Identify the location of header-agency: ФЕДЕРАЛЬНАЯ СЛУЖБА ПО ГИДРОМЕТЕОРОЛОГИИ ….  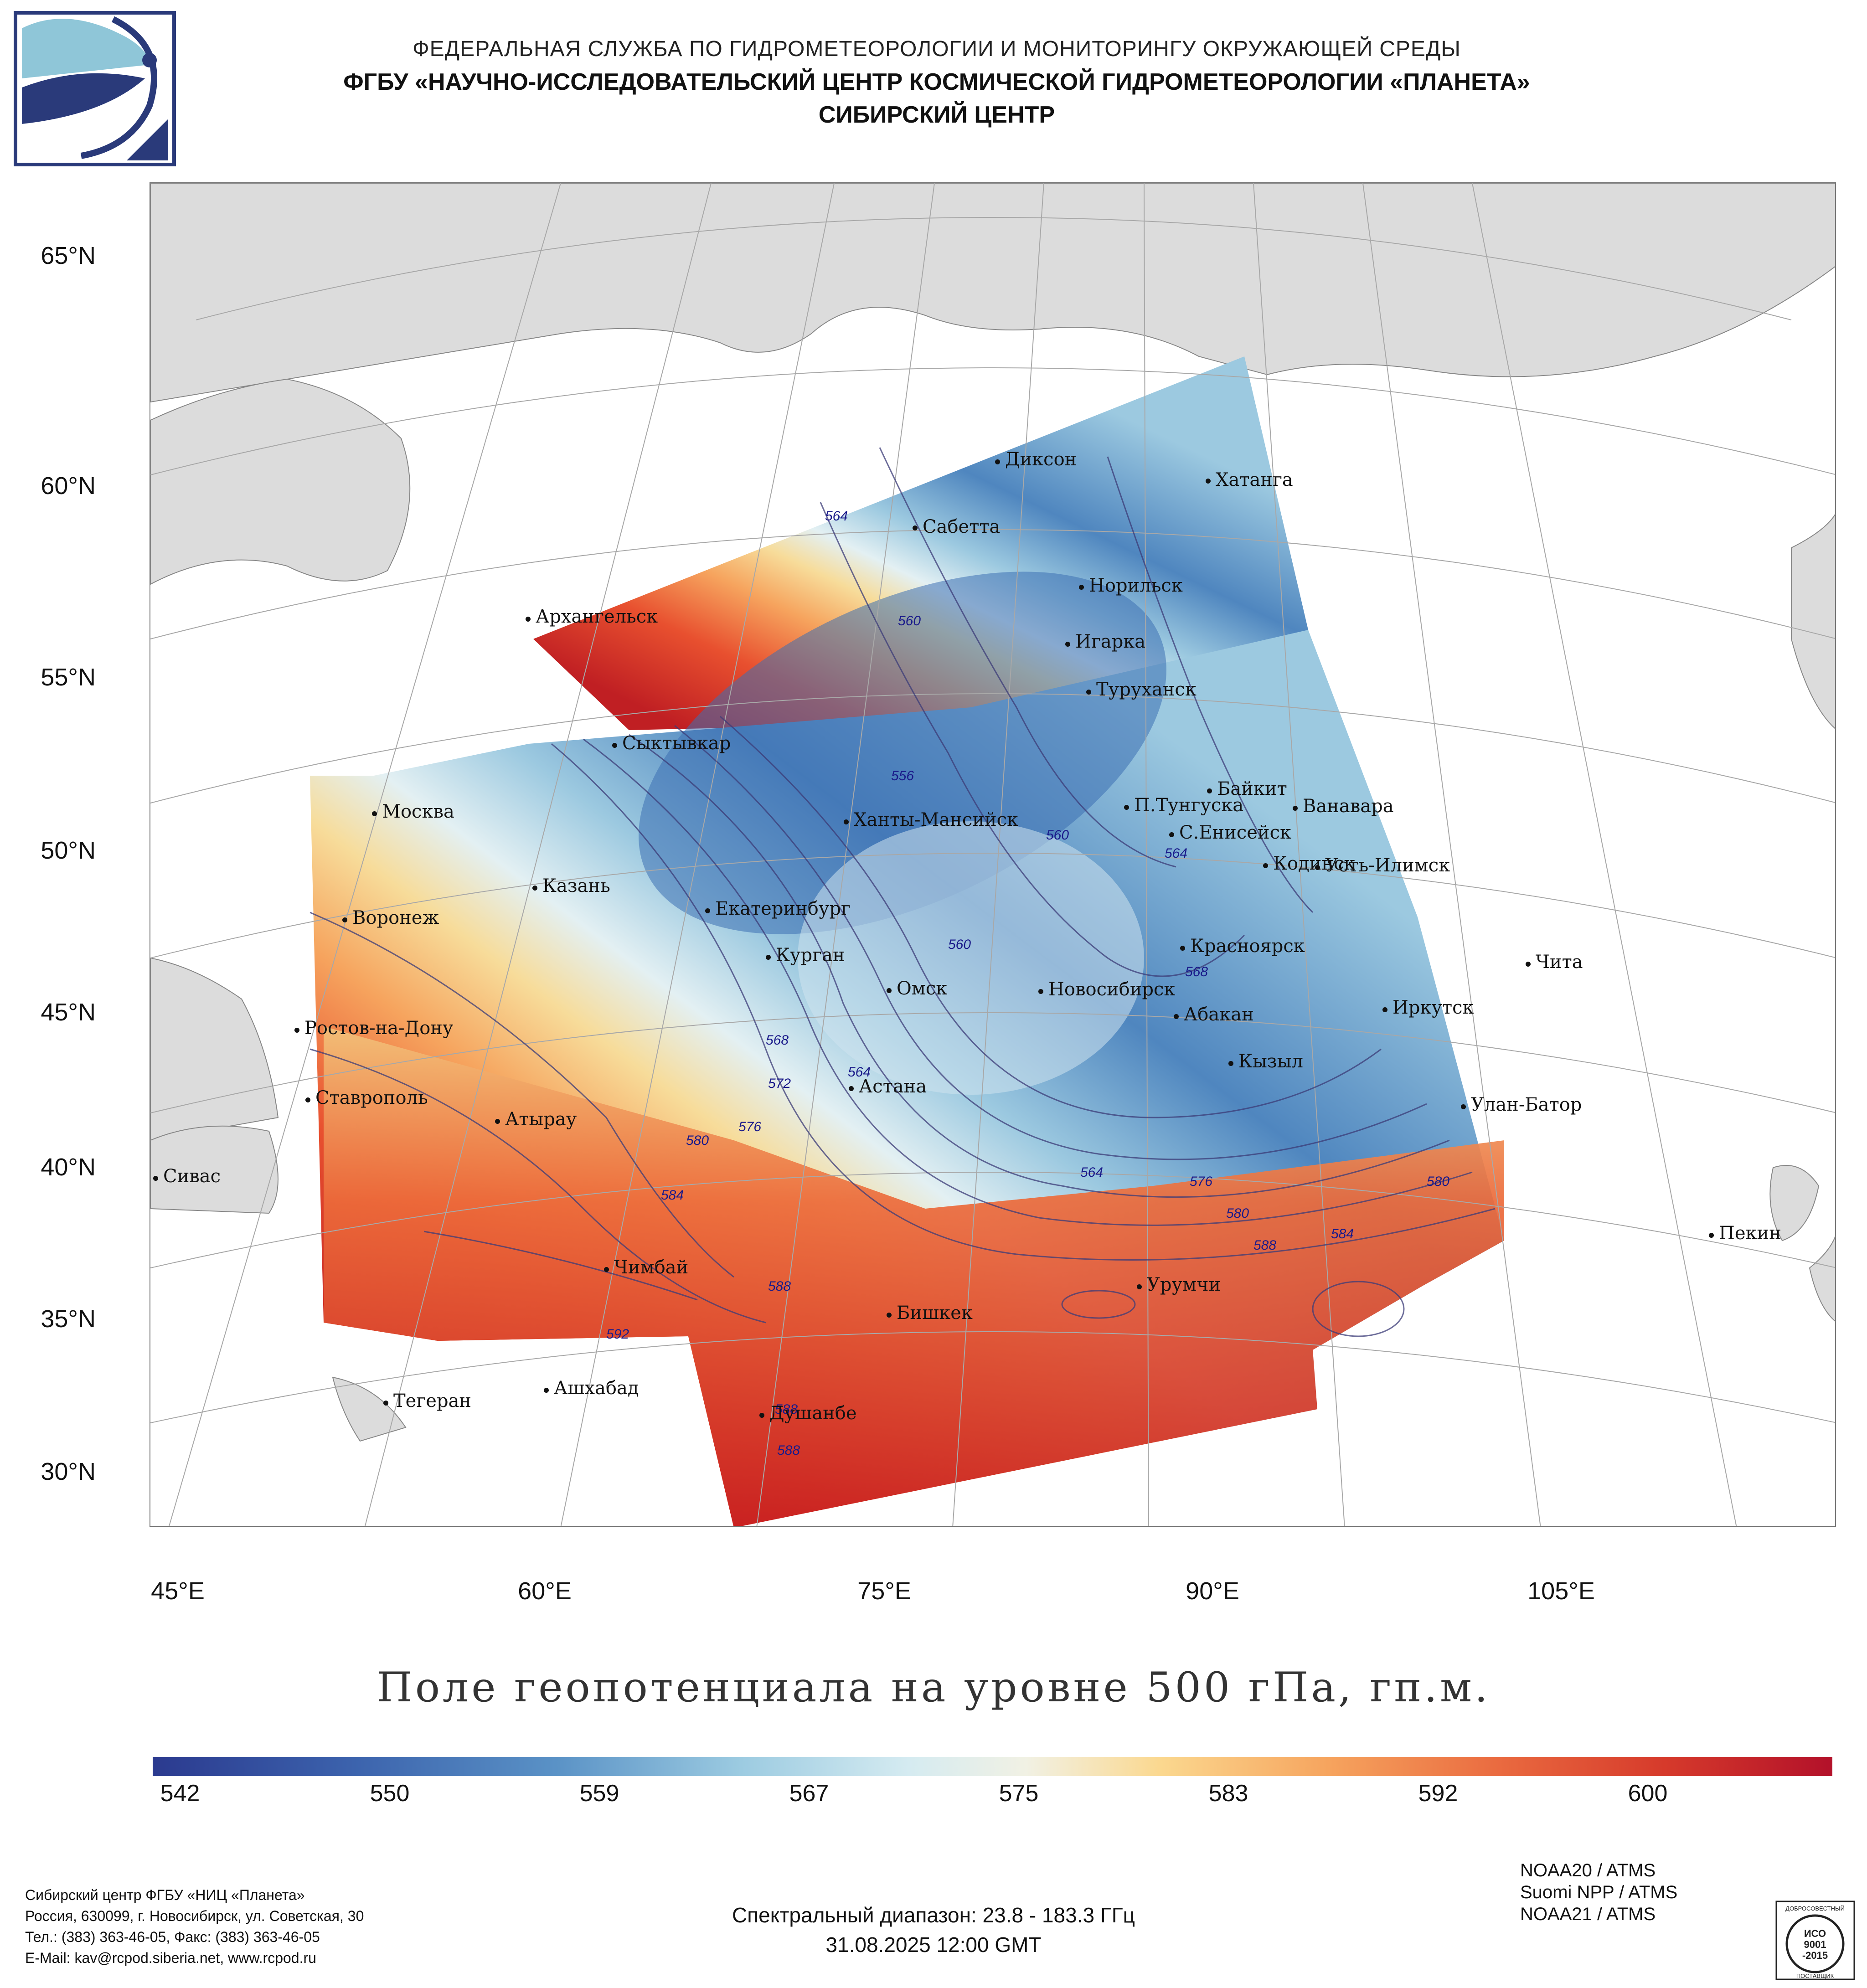
(937, 49).